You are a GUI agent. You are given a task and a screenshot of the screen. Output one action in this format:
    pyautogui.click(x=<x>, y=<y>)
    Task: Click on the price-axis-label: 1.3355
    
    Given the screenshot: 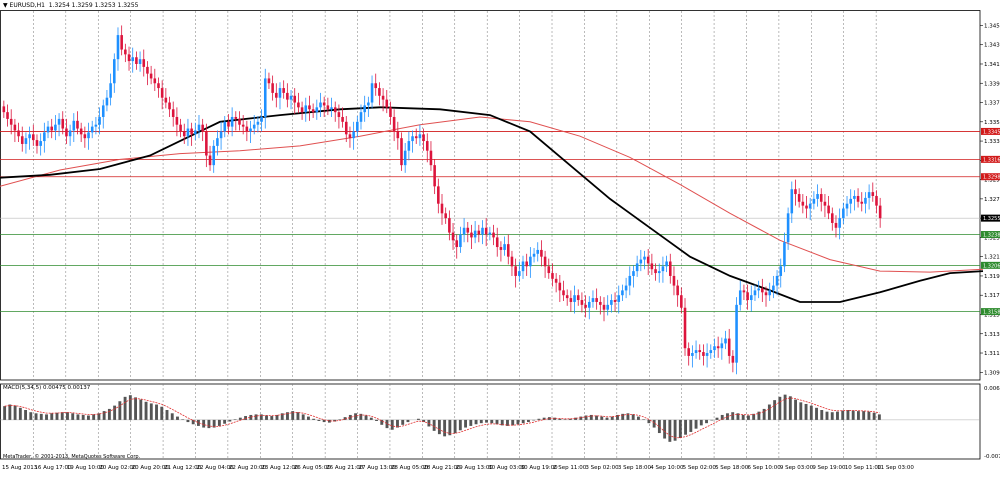 What is the action you would take?
    pyautogui.click(x=992, y=123)
    